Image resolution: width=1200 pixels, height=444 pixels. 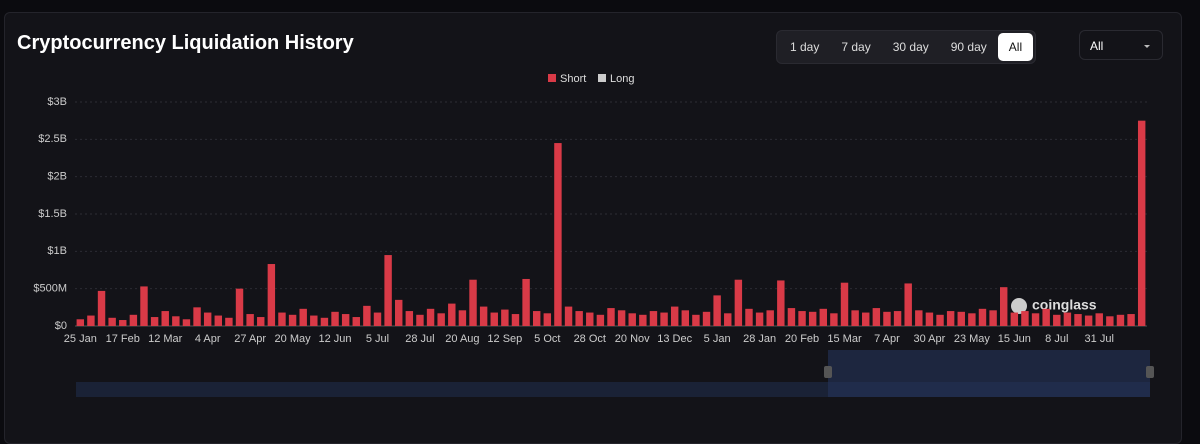 I want to click on range-button: 30 day, so click(x=910, y=47).